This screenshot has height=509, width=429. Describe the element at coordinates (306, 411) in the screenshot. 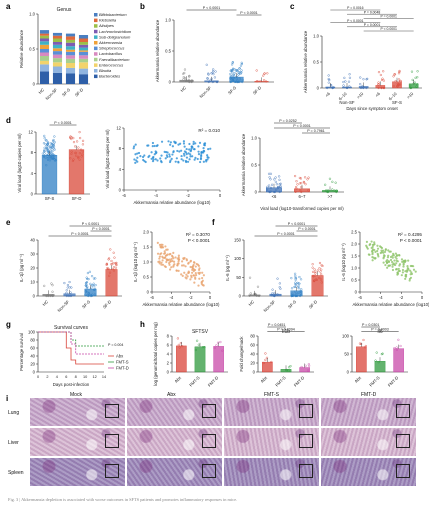

I see `zoom-inset-box` at that location.